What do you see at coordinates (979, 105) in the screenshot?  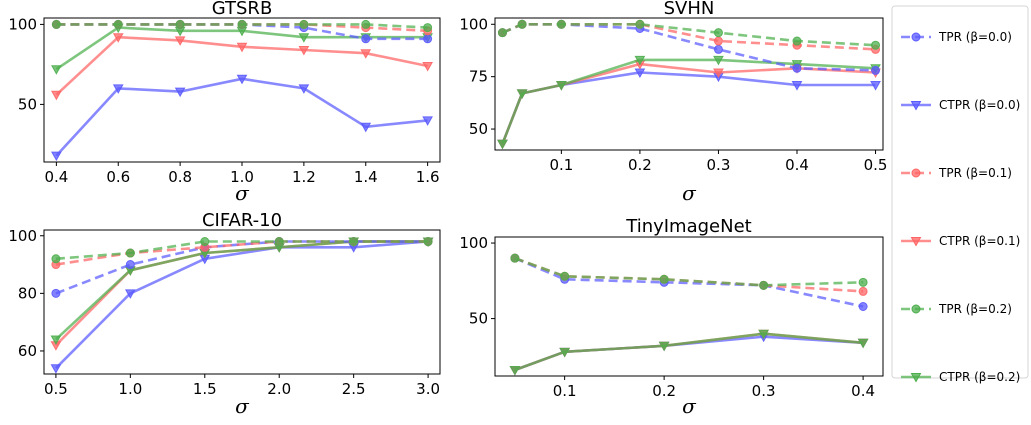 I see `legend-label: CTPR (β=0.0)` at bounding box center [979, 105].